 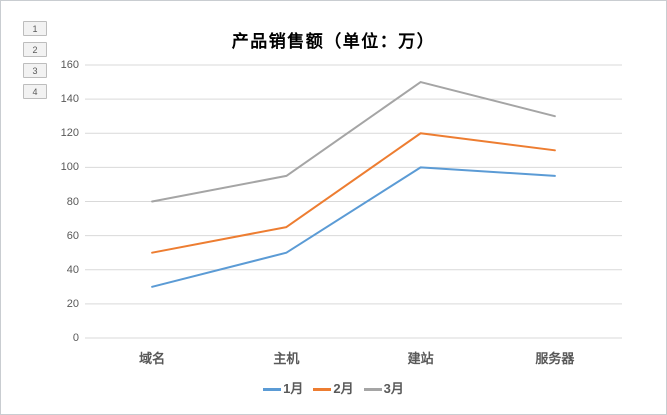 I want to click on outline-level-4-button: 4, so click(x=35, y=91).